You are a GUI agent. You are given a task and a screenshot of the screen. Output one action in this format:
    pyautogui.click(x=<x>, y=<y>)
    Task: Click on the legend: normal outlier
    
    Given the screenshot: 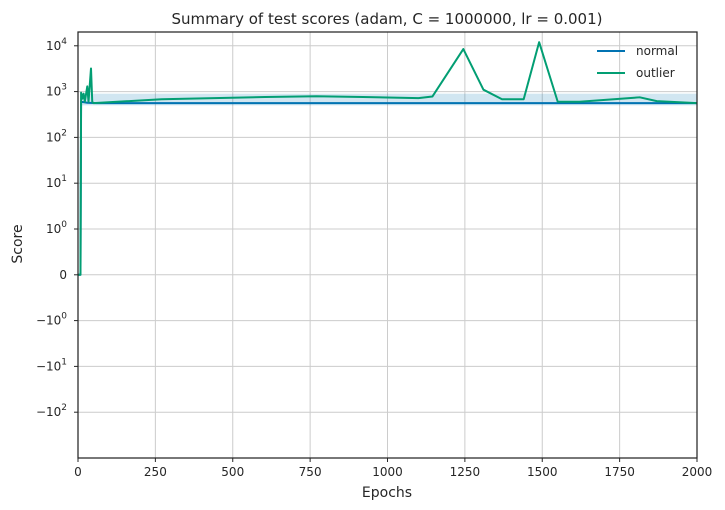 What is the action you would take?
    pyautogui.click(x=637, y=62)
    